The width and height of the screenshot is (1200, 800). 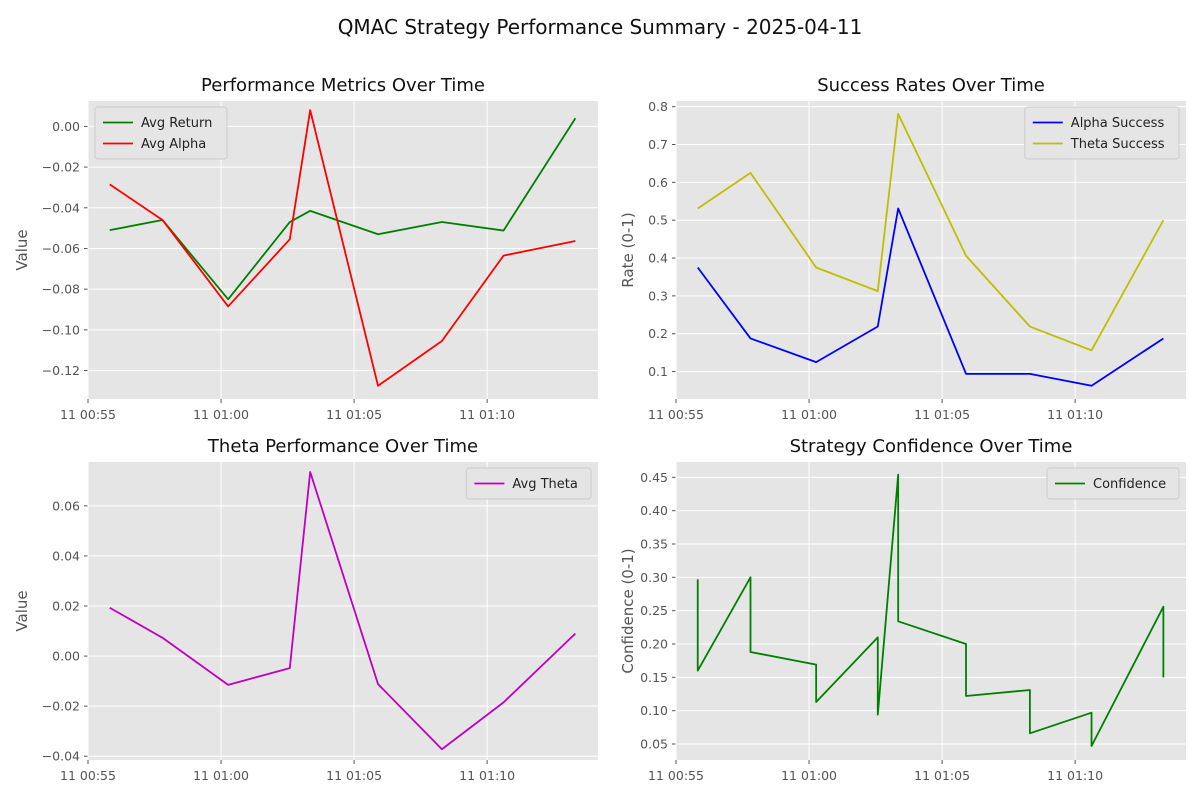 What do you see at coordinates (61, 289) in the screenshot?
I see `performance-metrics-y-tick-label: −0.08` at bounding box center [61, 289].